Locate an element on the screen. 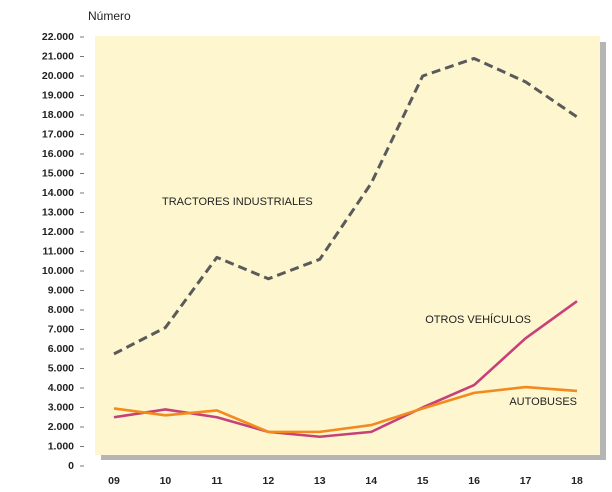 Image resolution: width=612 pixels, height=492 pixels. y-tick-label: 9.000 is located at coordinates (61, 290).